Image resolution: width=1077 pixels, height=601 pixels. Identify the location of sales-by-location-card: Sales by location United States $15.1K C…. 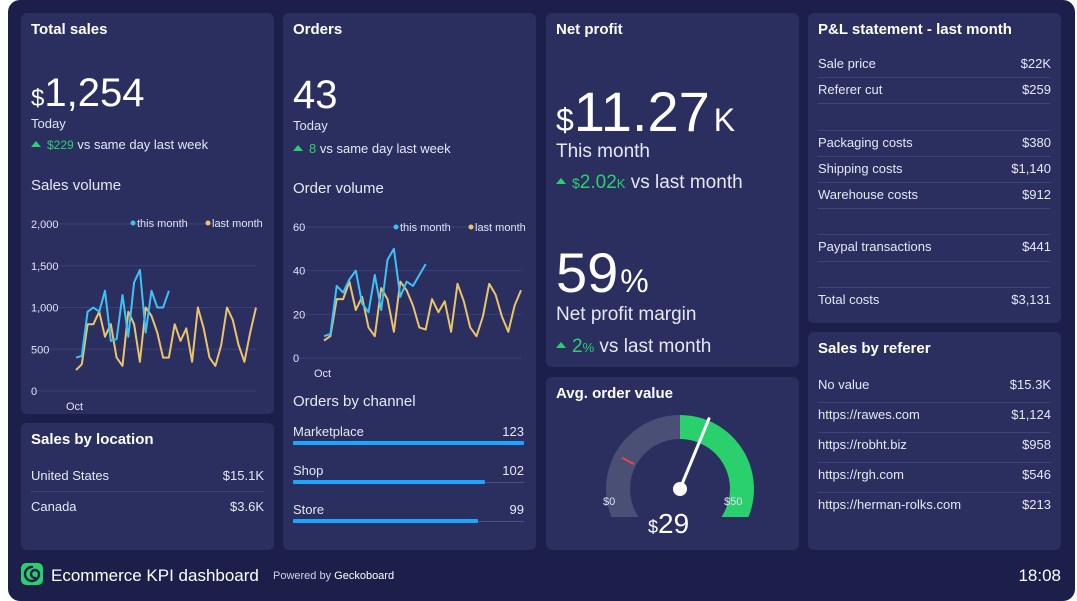
(147, 486).